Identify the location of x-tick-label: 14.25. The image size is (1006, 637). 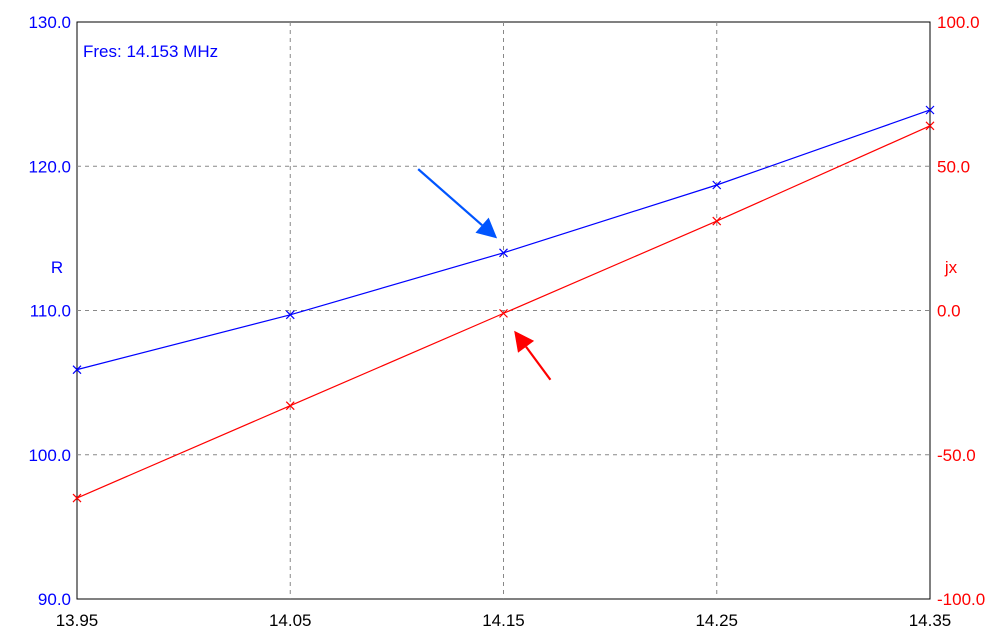
(716, 620).